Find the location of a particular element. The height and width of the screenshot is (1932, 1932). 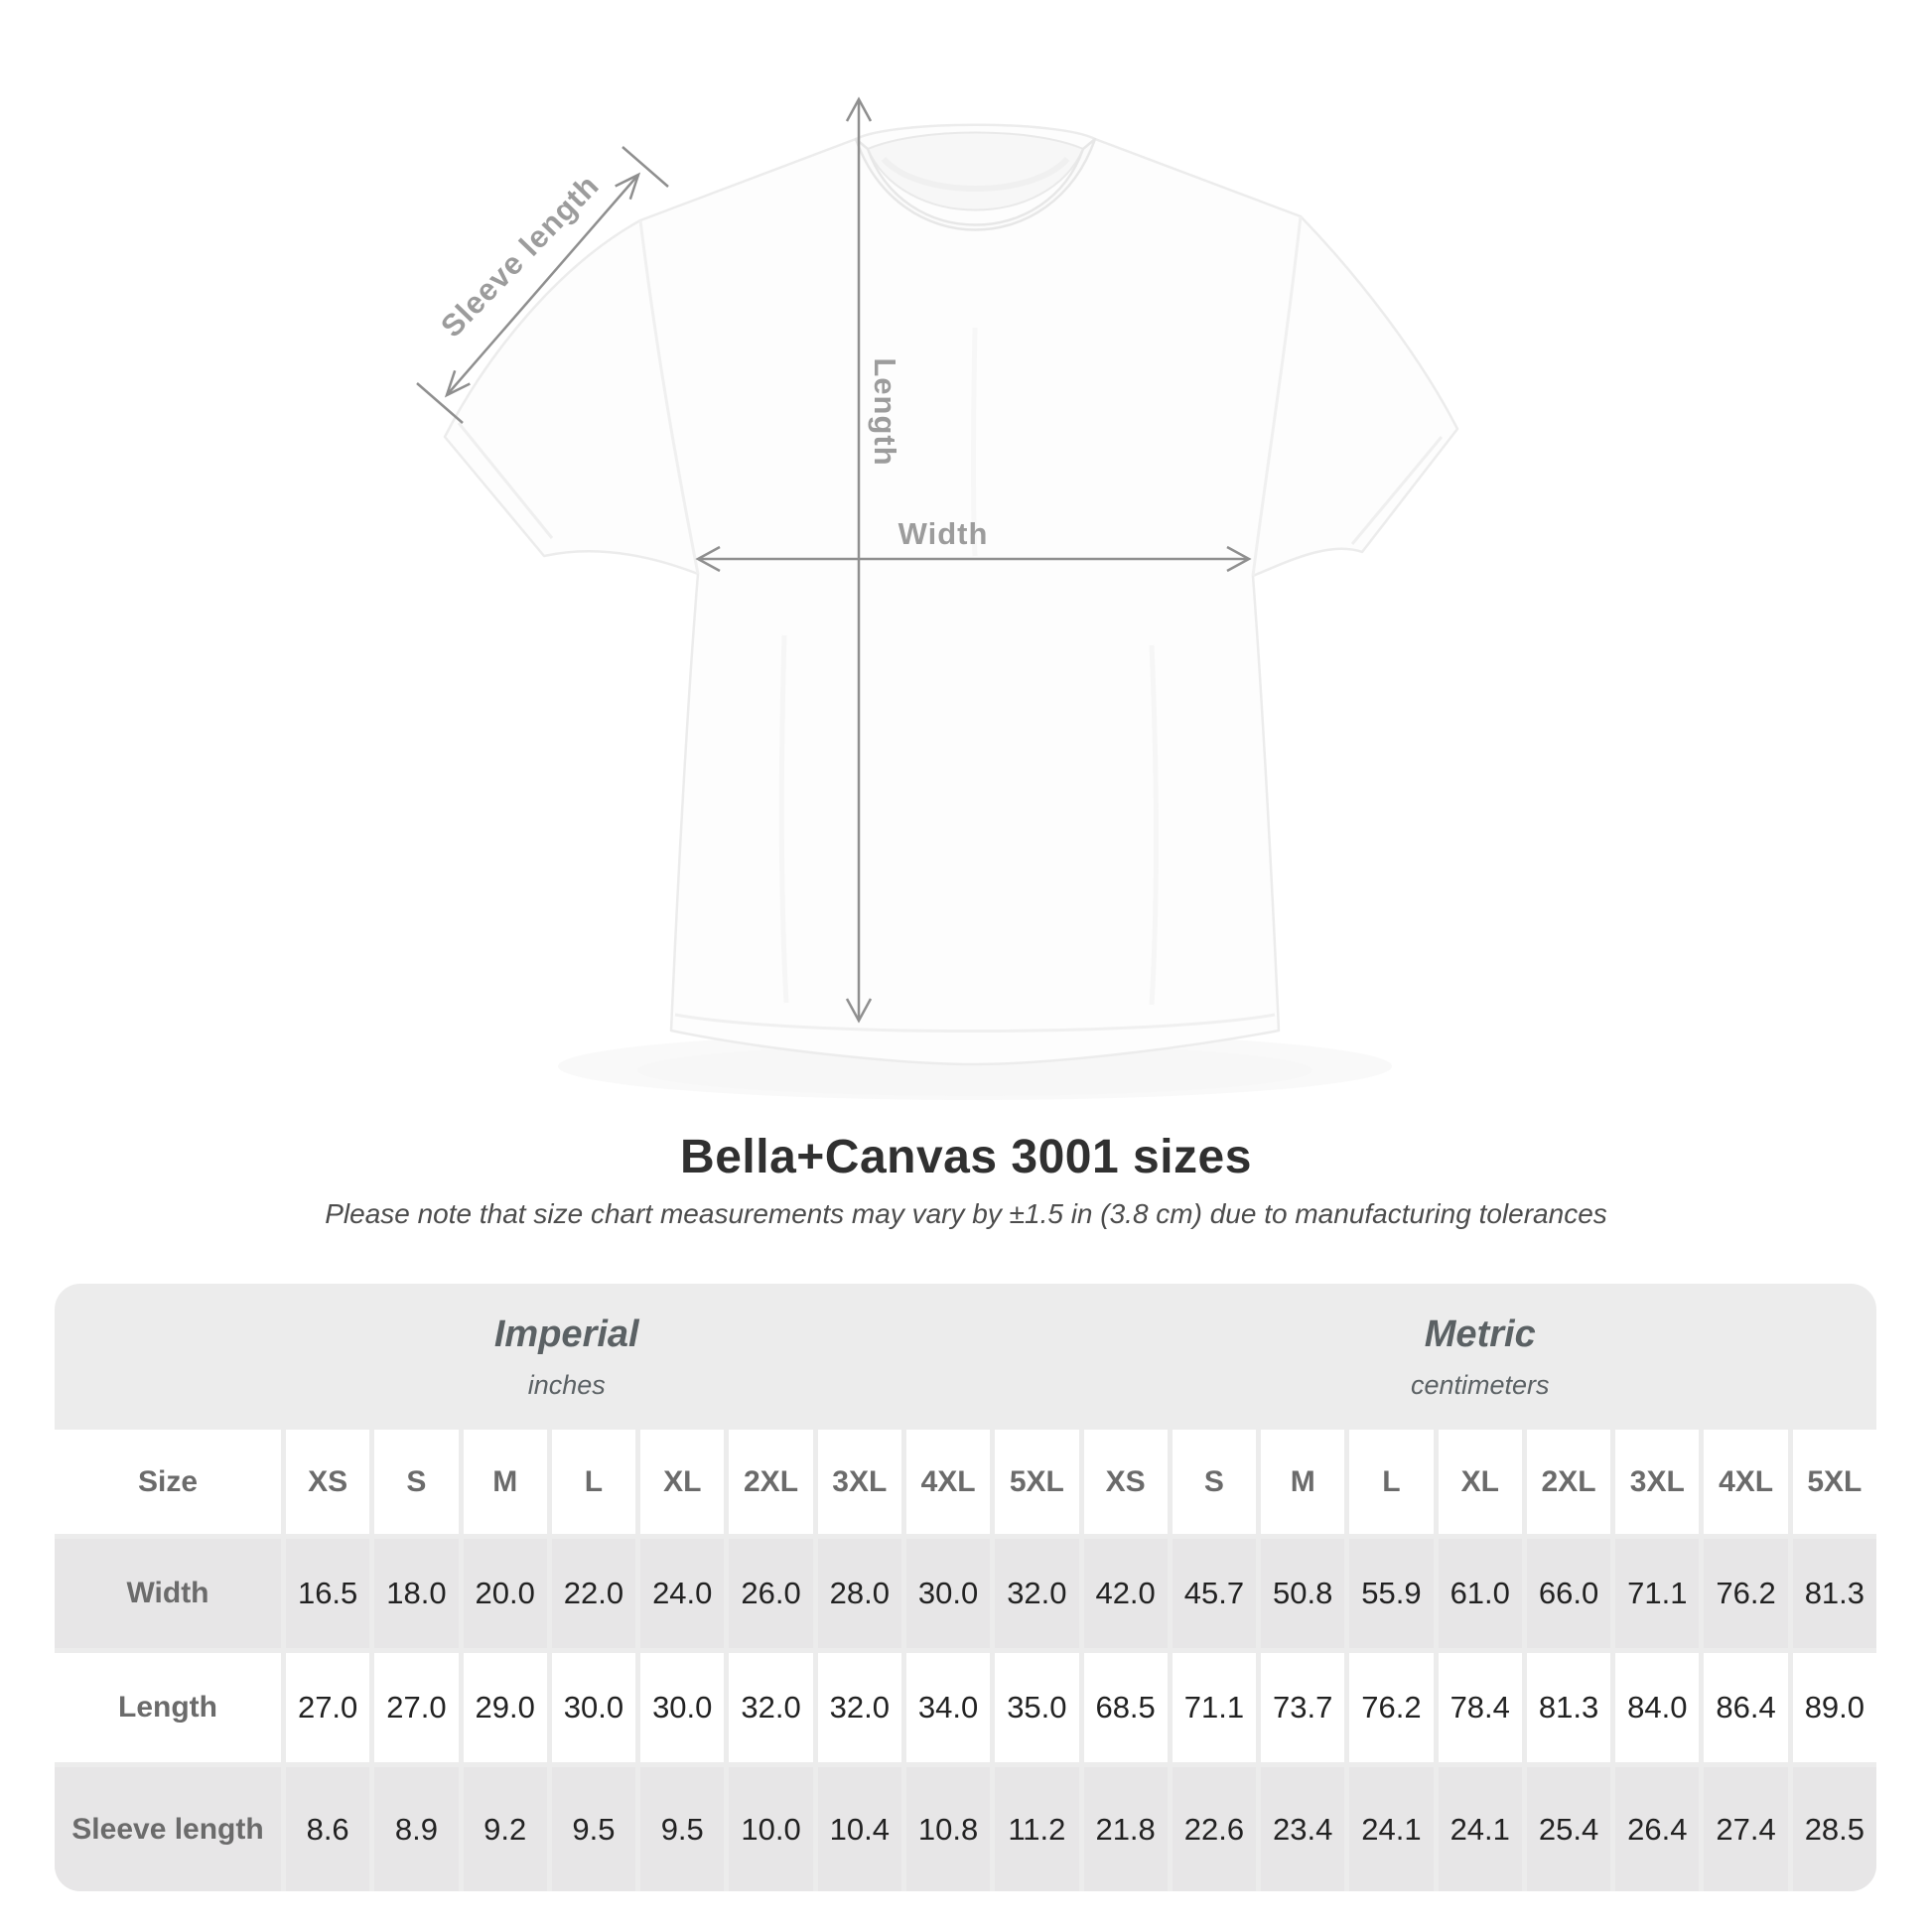

right-sleeve-seam is located at coordinates (1277, 396).